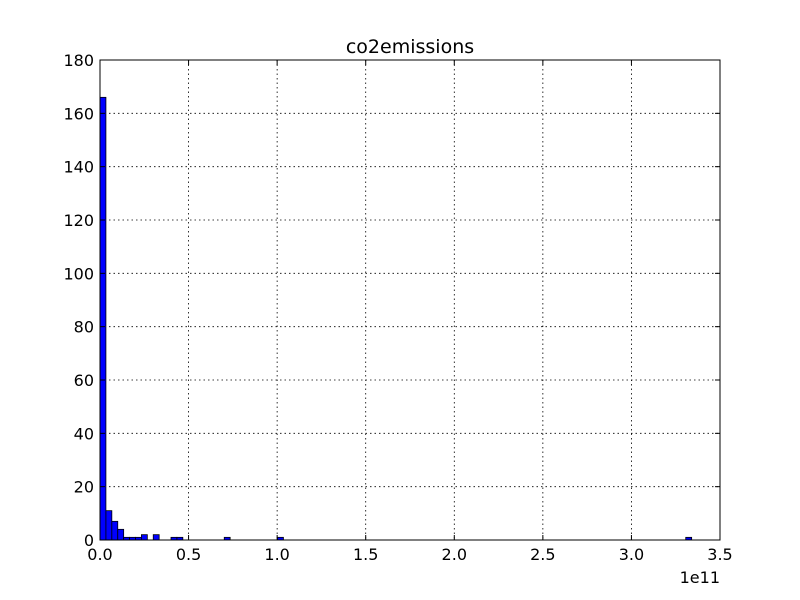 This screenshot has width=800, height=600. What do you see at coordinates (631, 554) in the screenshot?
I see `x-tick-label: 3.0` at bounding box center [631, 554].